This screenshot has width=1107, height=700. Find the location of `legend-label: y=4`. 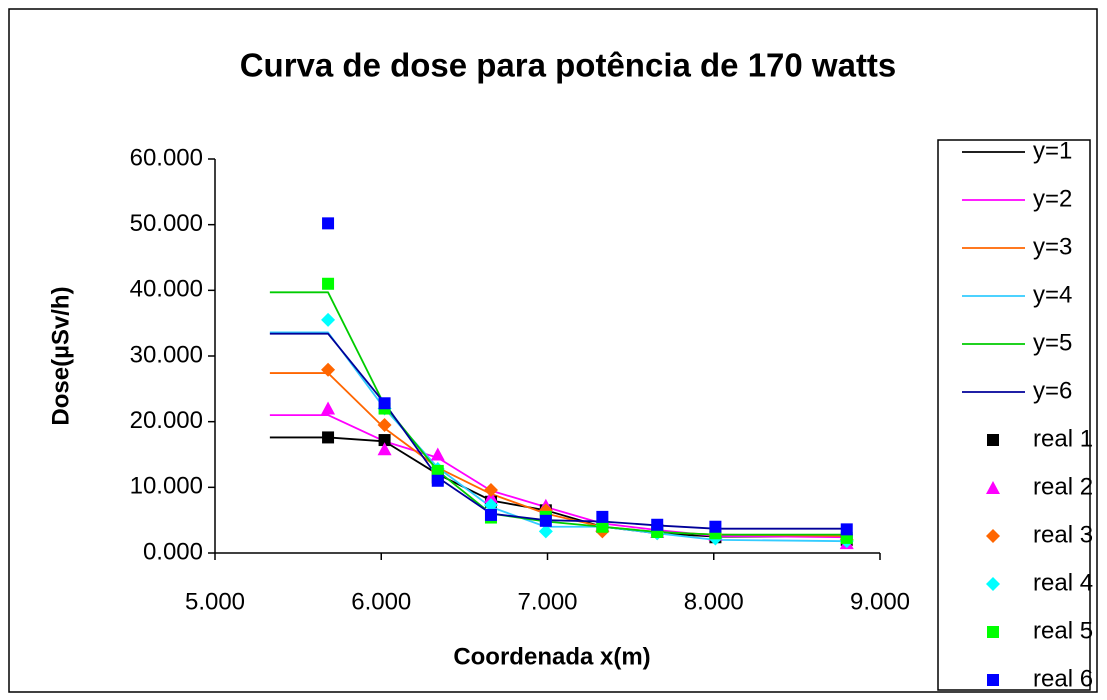

legend-label: y=4 is located at coordinates (1052, 294).